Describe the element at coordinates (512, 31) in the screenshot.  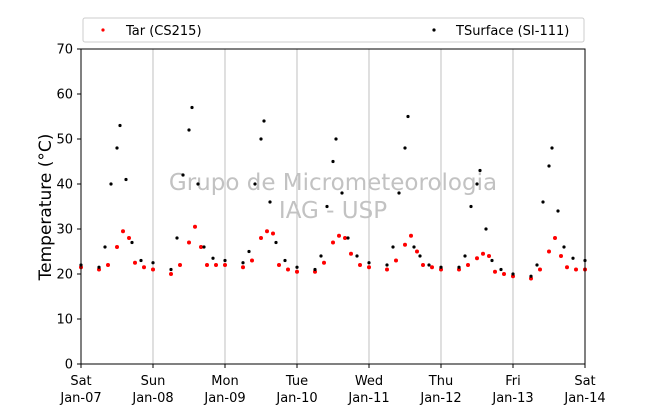
I see `legend-tsurface-label: TSurface (SI-111)` at that location.